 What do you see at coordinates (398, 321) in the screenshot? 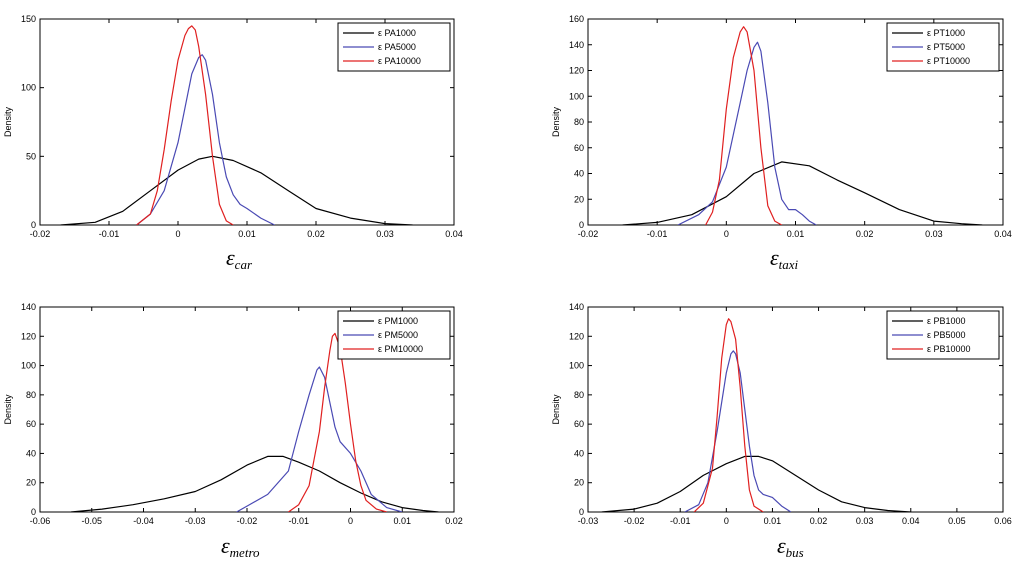
I see `legend-entry: ε PM1000` at bounding box center [398, 321].